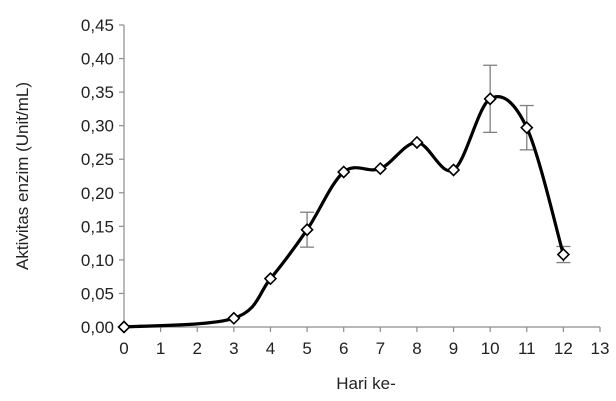 The width and height of the screenshot is (616, 401). Describe the element at coordinates (380, 348) in the screenshot. I see `x-tick-label: 7` at that location.